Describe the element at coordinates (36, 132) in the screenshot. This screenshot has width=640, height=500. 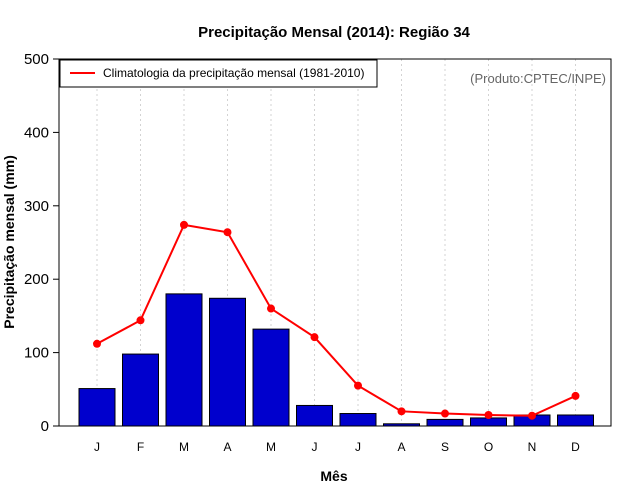
I see `y-tick-label: 400` at that location.